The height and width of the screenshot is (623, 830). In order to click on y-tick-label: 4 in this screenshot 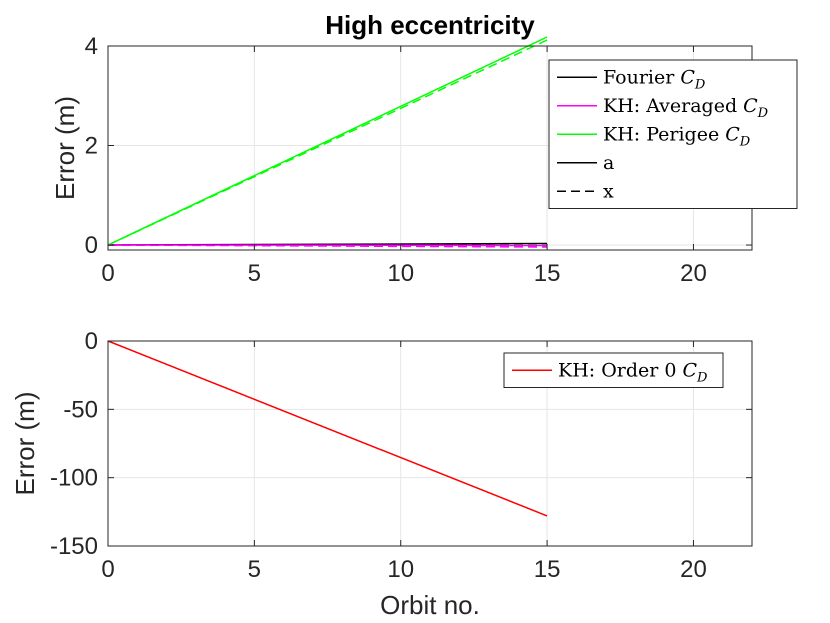, I will do `click(91, 46)`.